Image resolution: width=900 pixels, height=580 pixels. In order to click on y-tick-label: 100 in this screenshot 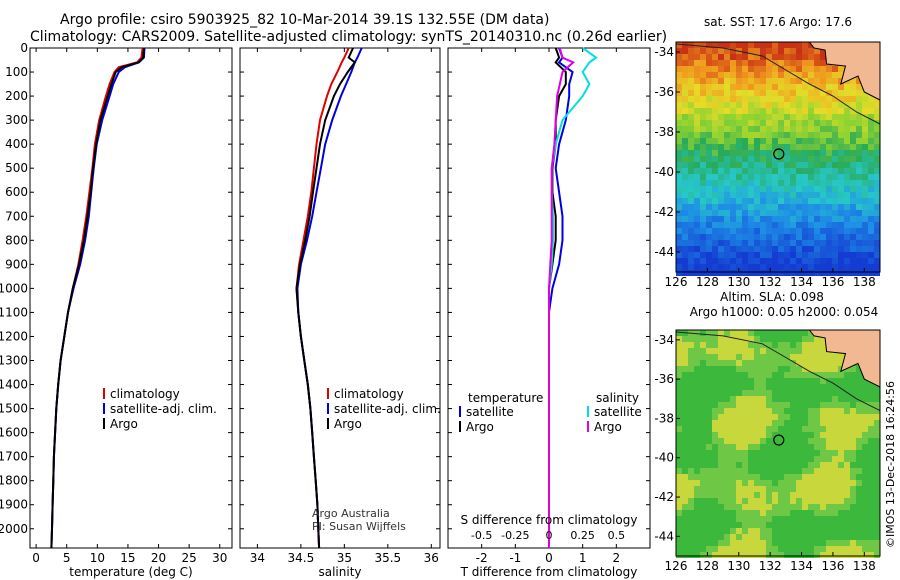, I will do `click(16, 72)`.